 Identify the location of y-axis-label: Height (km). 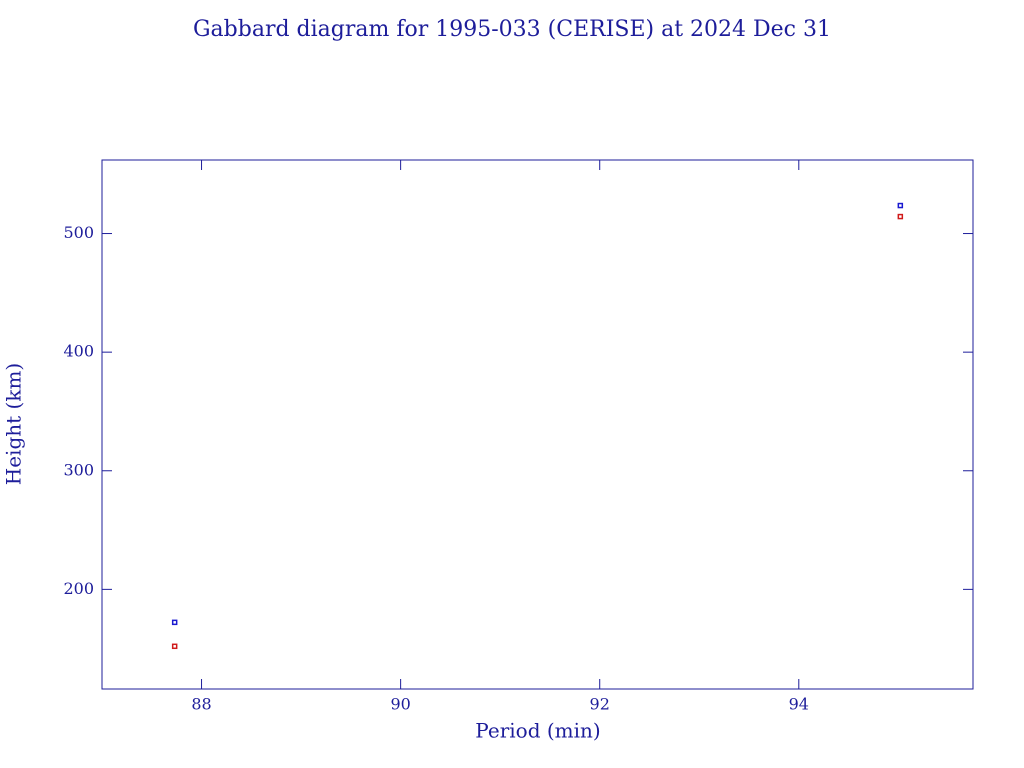
(14, 424).